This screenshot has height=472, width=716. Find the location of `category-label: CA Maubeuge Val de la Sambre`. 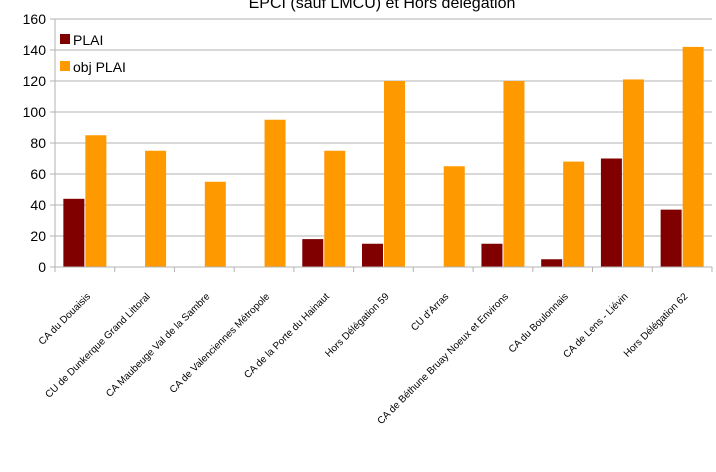

category-label: CA Maubeuge Val de la Sambre is located at coordinates (158, 345).